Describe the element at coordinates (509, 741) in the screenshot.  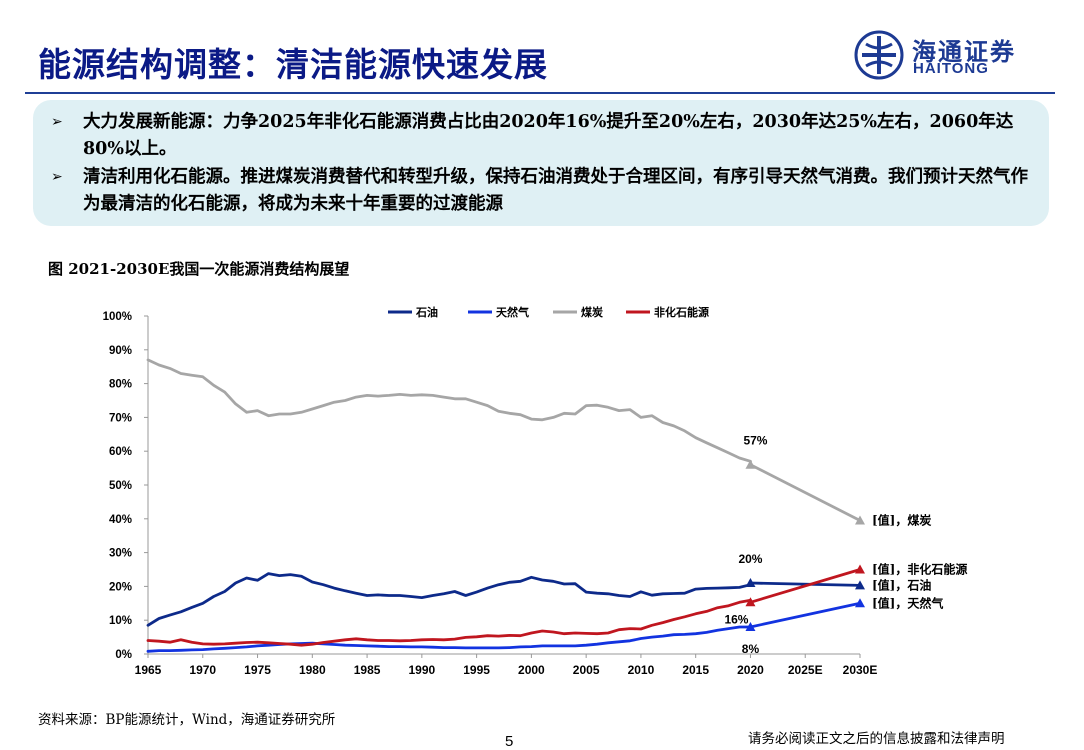
I see `page-number: 5` at that location.